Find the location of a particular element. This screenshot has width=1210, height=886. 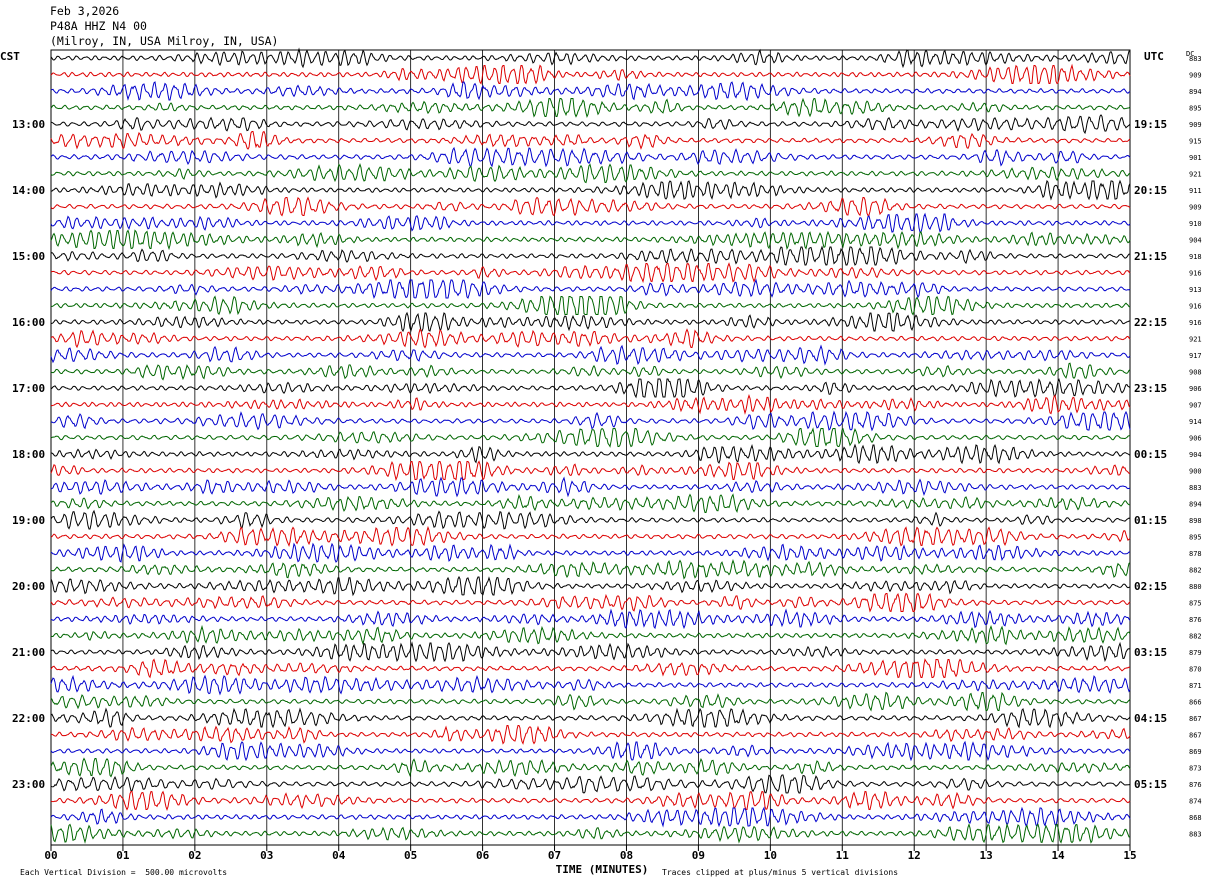

dc-offset-label: 866 is located at coordinates (1195, 703).